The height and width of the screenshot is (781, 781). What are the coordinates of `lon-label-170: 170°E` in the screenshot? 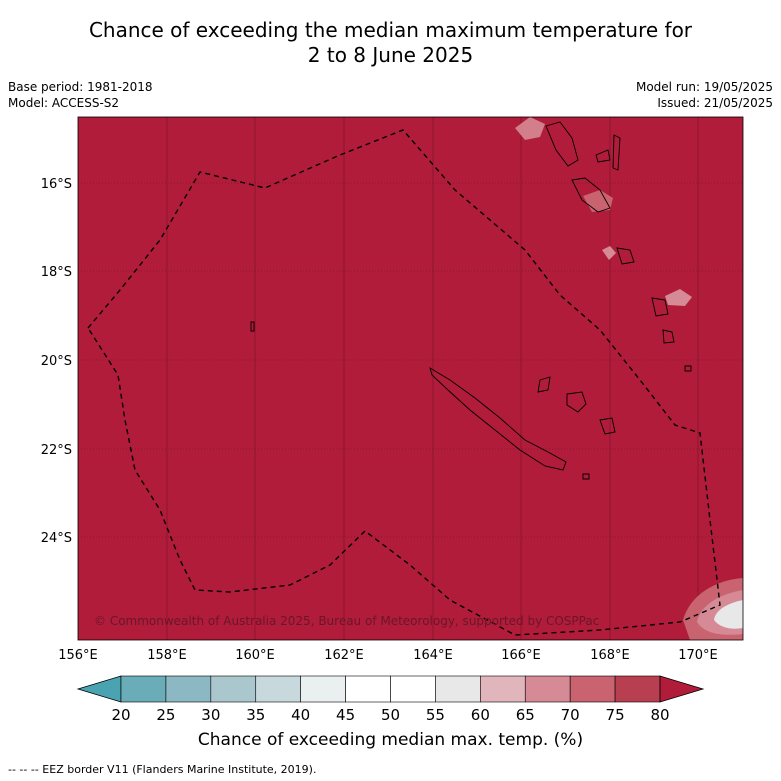 It's located at (698, 655).